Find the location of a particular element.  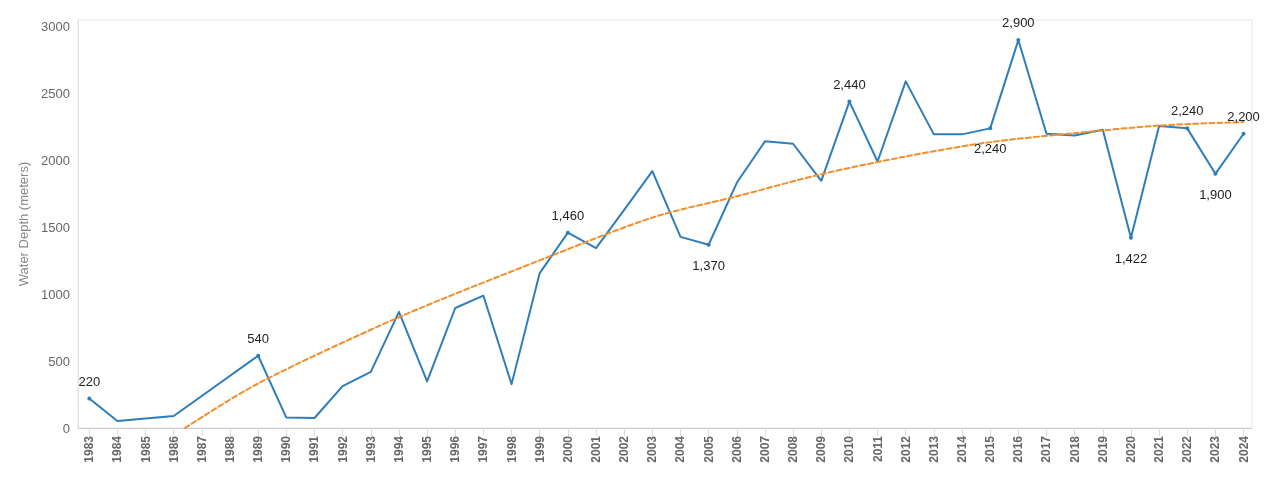

x-tick-label: 1988 is located at coordinates (230, 449).